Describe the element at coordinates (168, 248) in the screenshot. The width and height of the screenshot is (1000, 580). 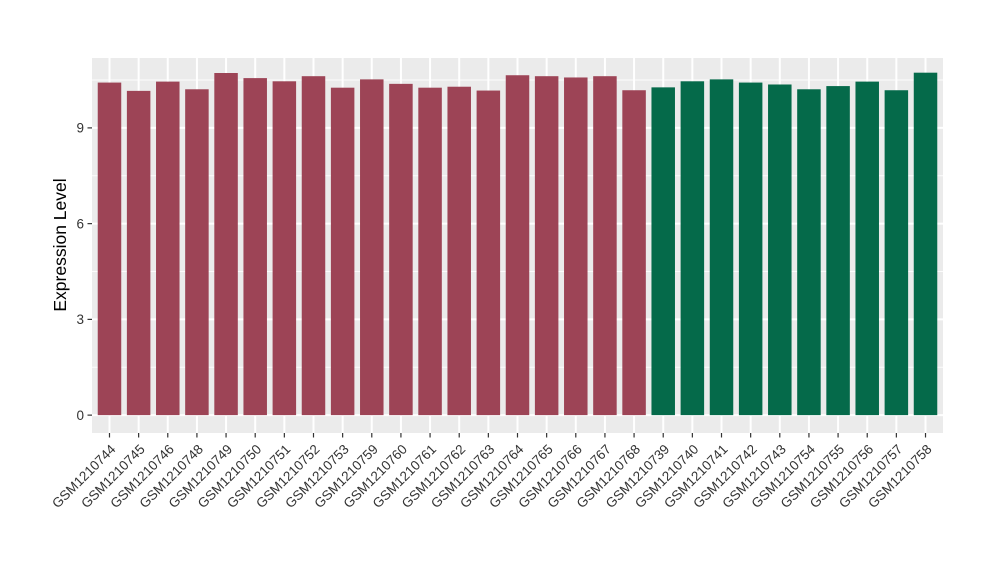
I see `bar-GSM1210746` at that location.